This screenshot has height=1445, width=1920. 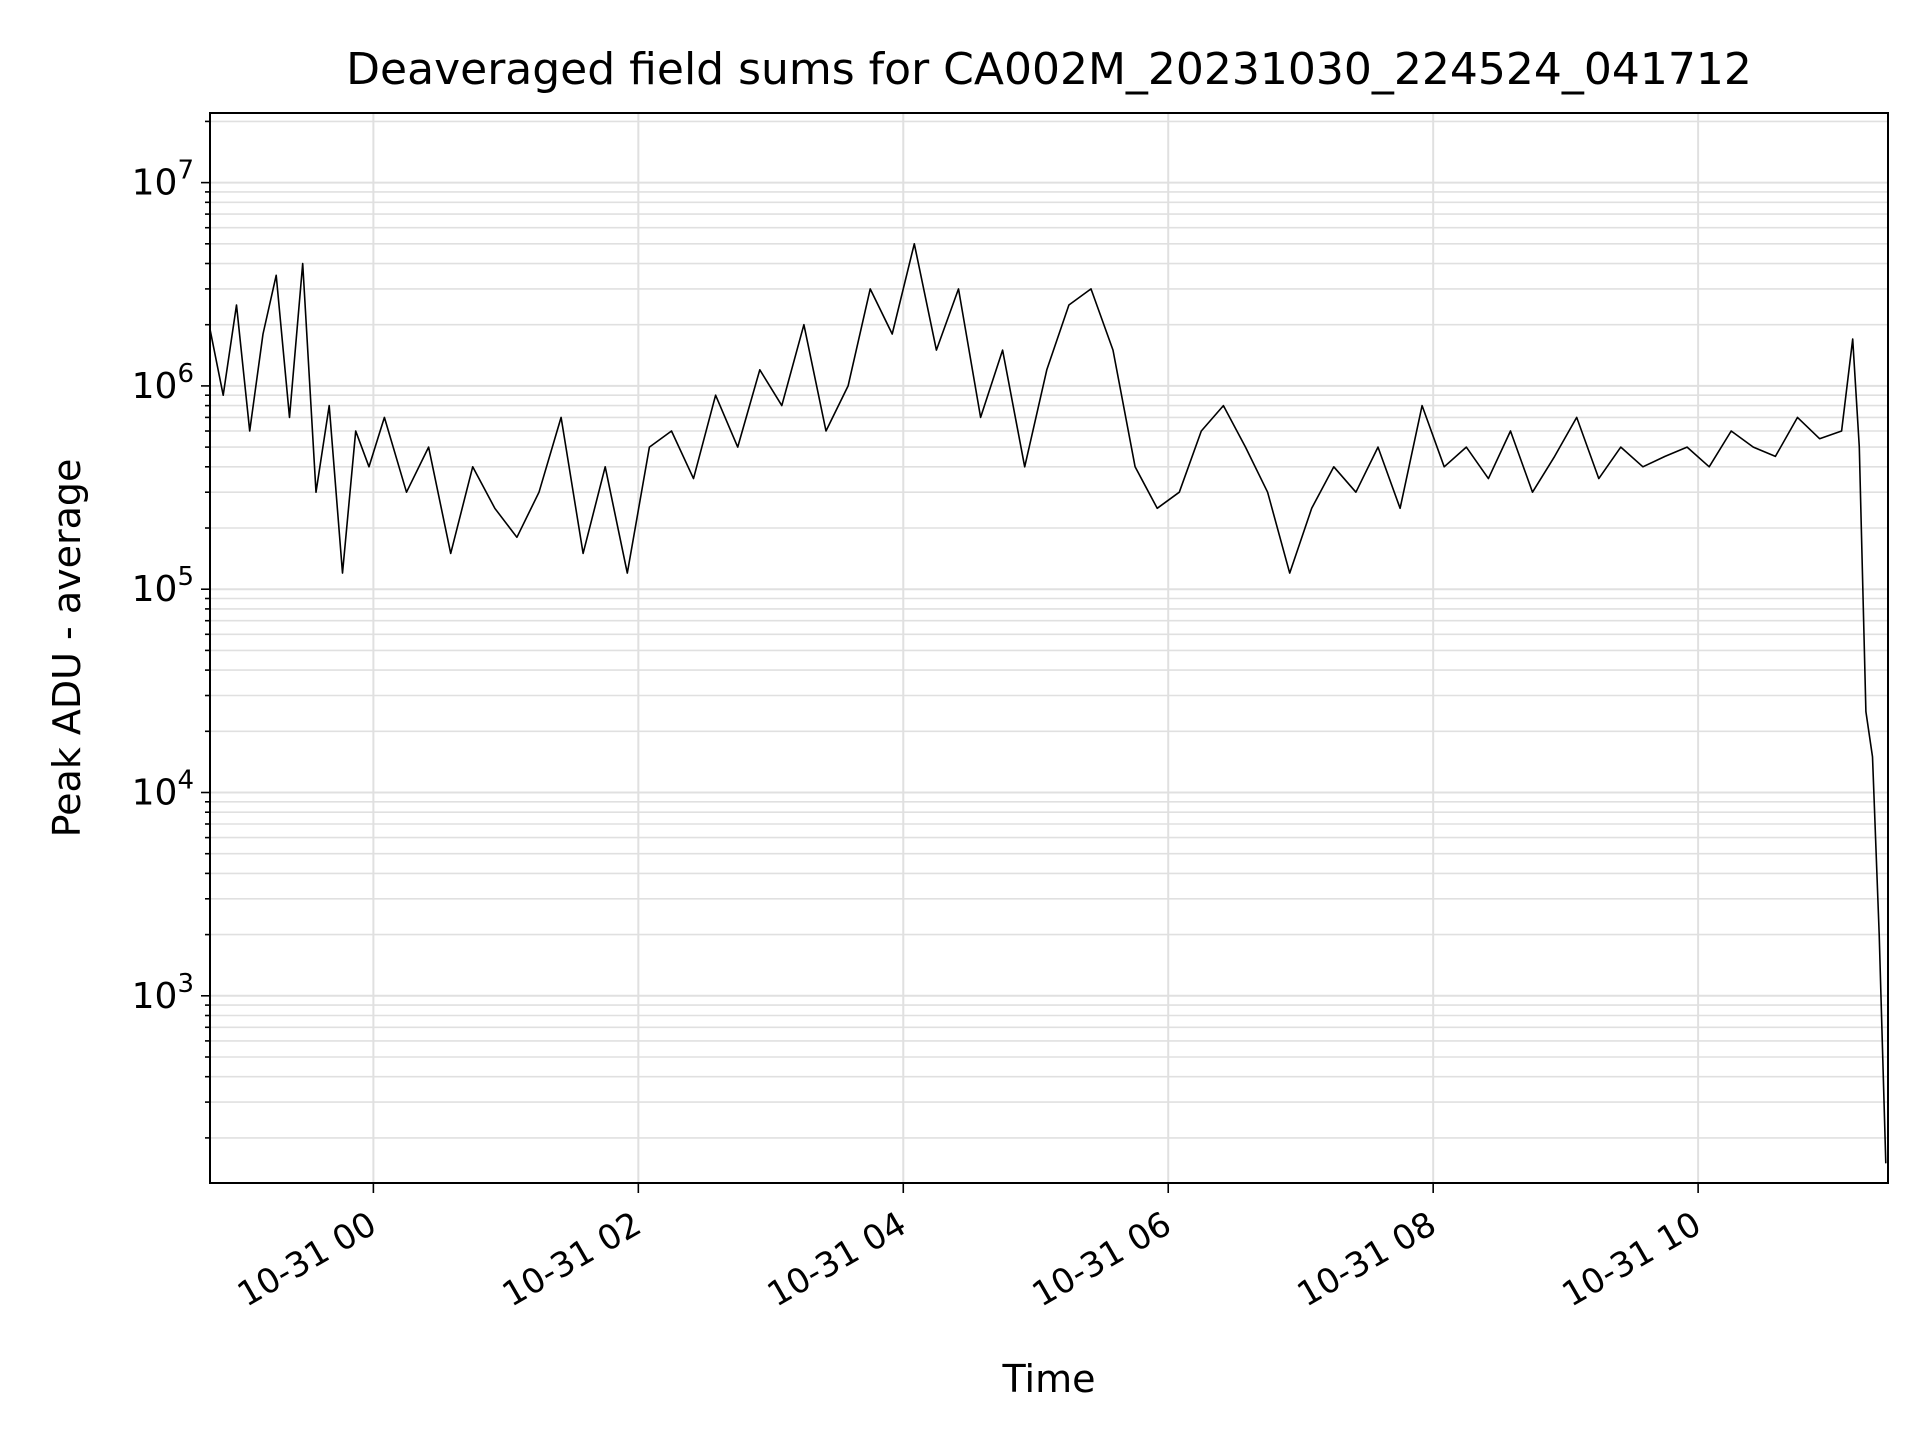 I want to click on y-tick-label: 10⁴, so click(x=163, y=790).